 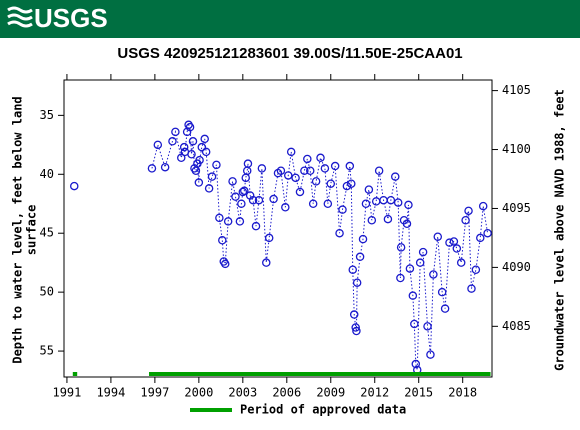 What do you see at coordinates (290, 19) in the screenshot?
I see `header-band` at bounding box center [290, 19].